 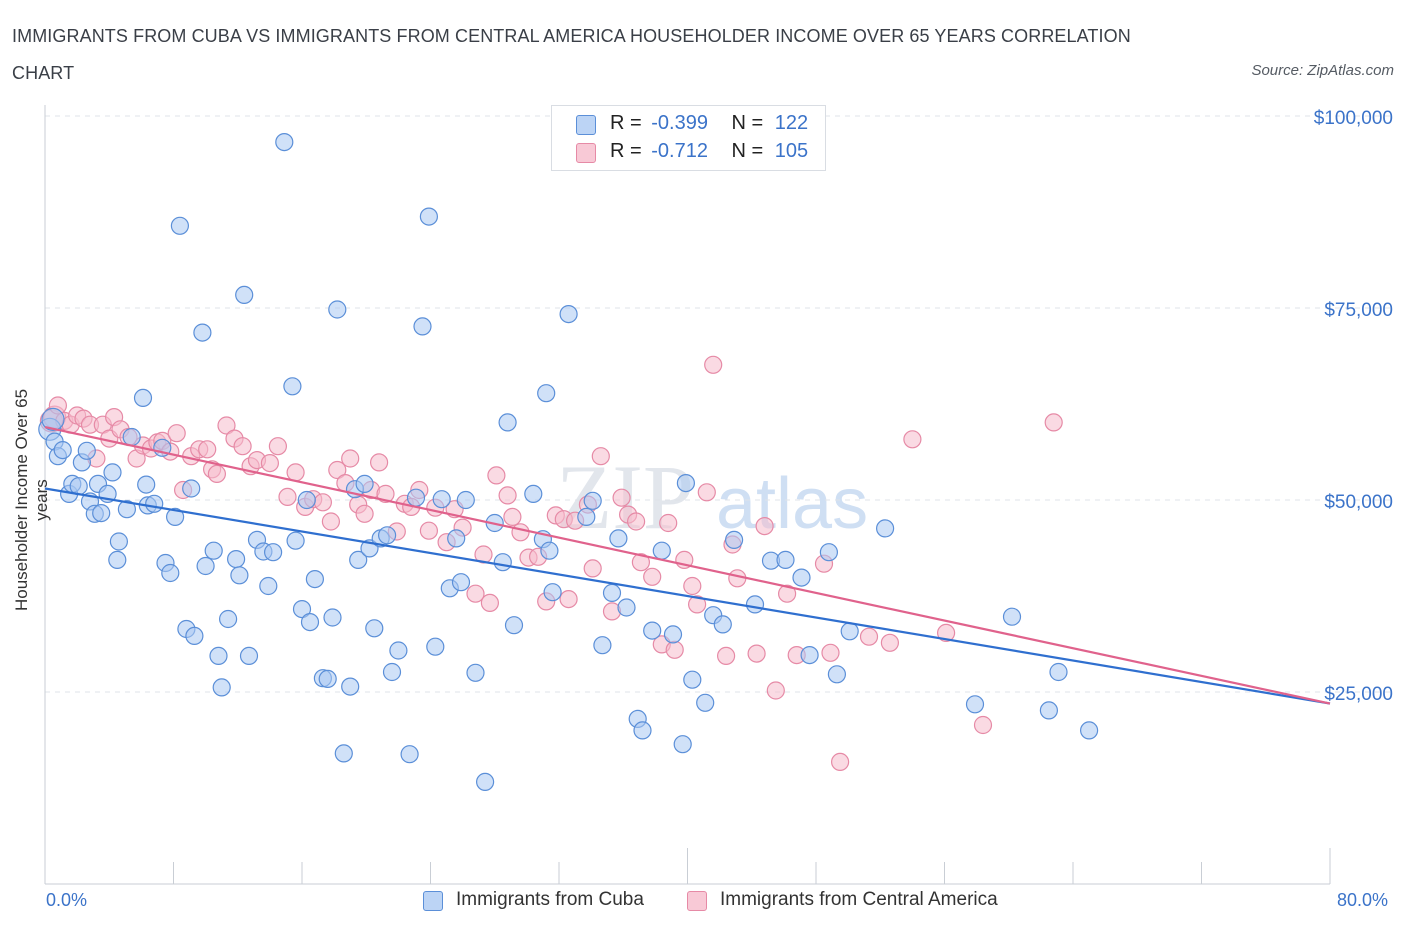 I want to click on legend-stats-central-america: R = -0.712 N = 105, so click(x=709, y=151).